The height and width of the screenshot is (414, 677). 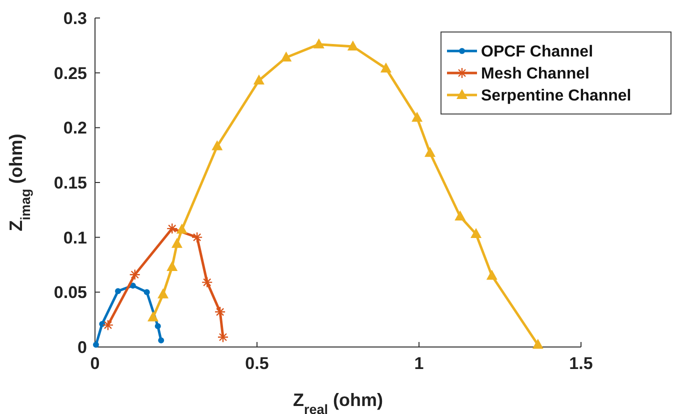 What do you see at coordinates (257, 363) in the screenshot?
I see `x-tick-label: 0.5` at bounding box center [257, 363].